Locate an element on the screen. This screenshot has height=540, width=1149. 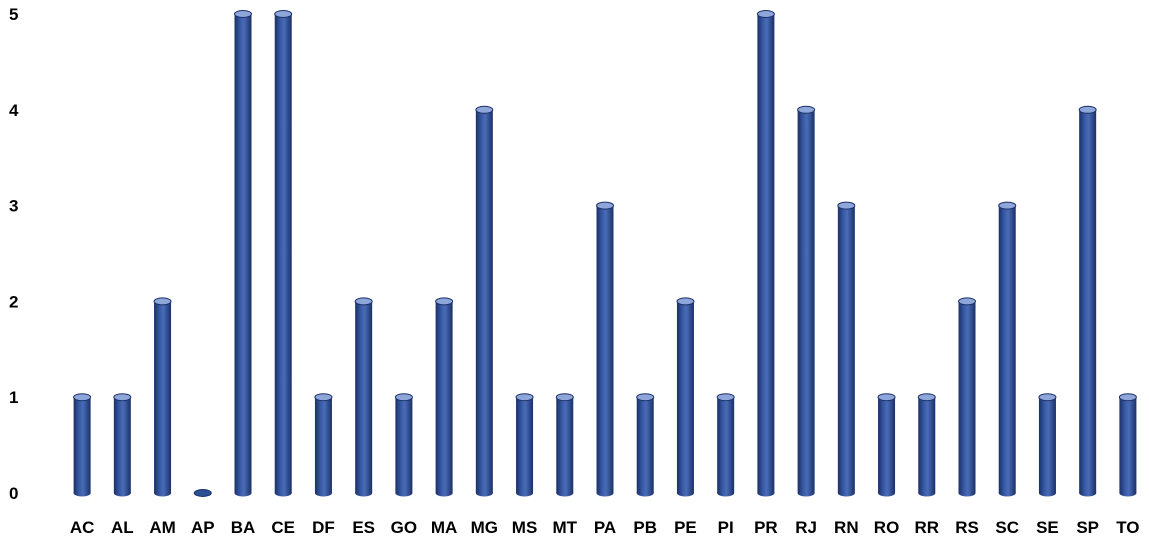
bar-se is located at coordinates (1047, 445).